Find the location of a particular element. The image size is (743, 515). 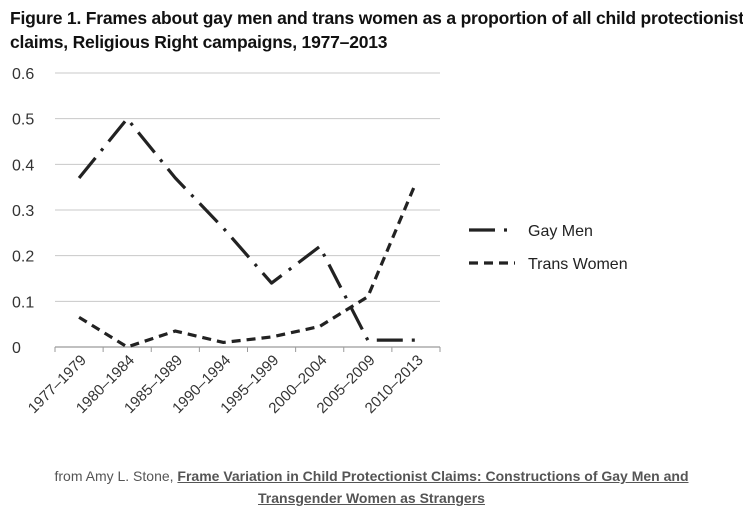

y-tick-label: 0.4 is located at coordinates (23, 165).